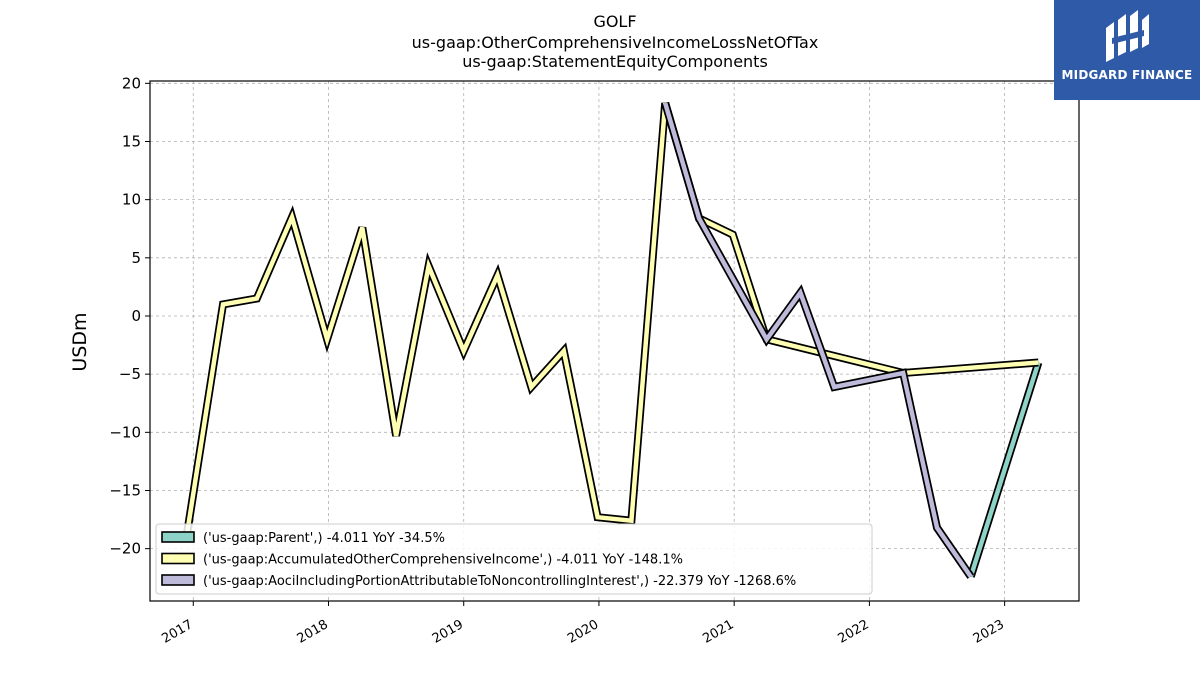 The image size is (1200, 675). I want to click on y-tick-label: −20, so click(125, 549).